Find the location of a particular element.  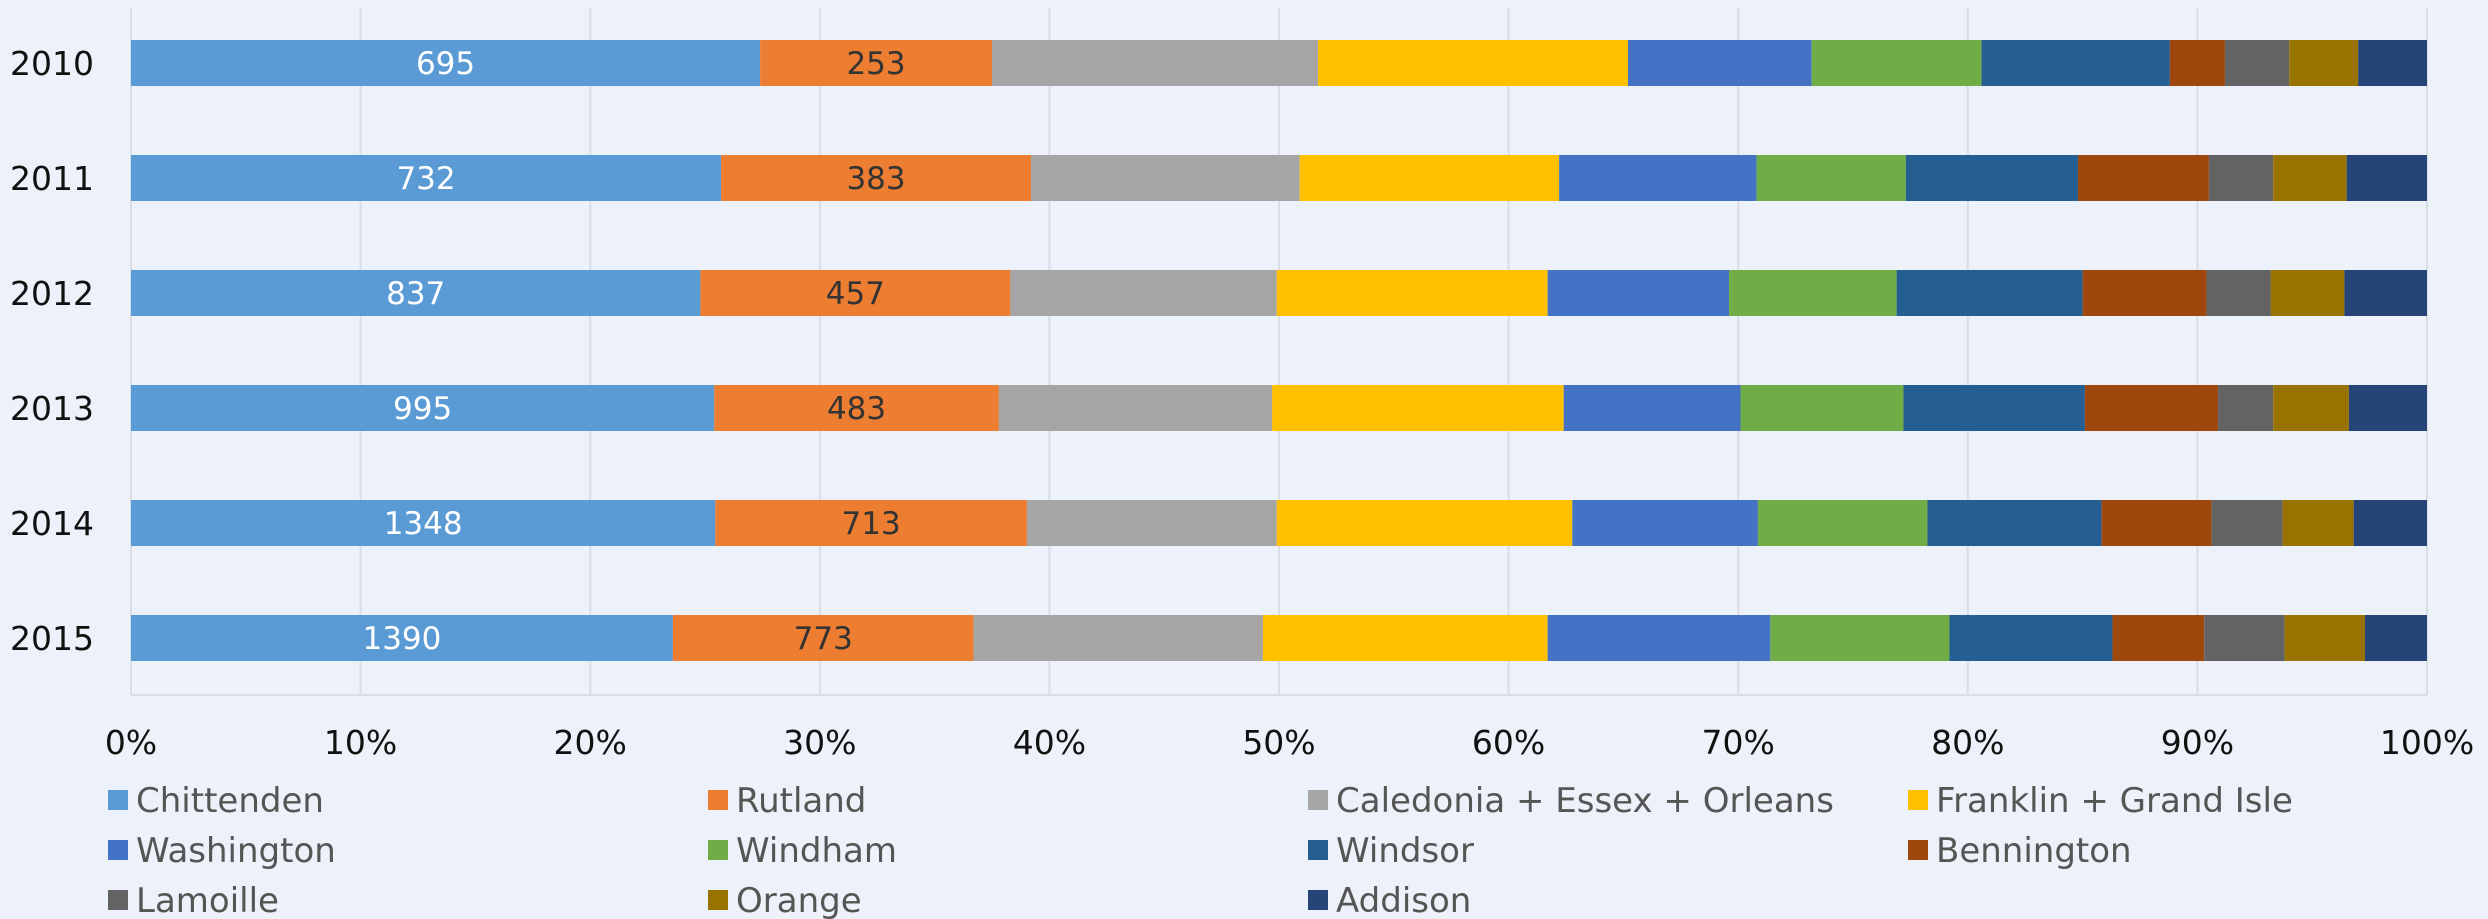

legend-item: Washington is located at coordinates (222, 851).